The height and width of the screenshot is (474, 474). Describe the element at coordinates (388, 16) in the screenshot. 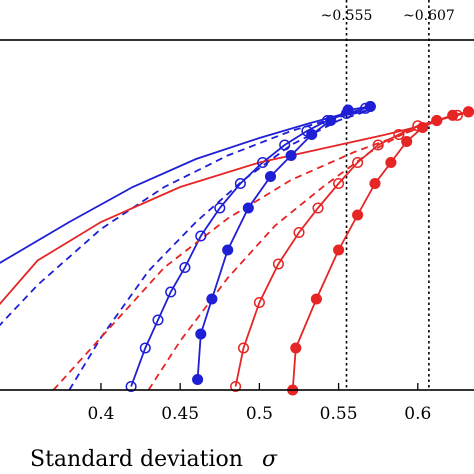

I see `reference-line-labels: ~0.555 ~0.607` at that location.